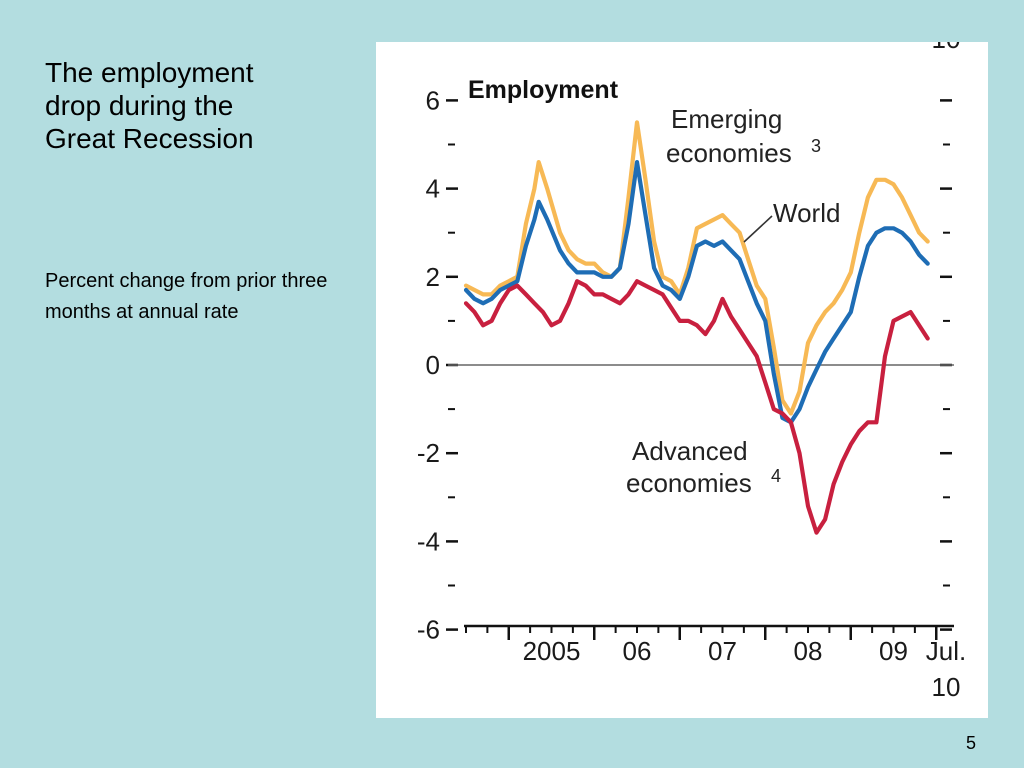 The height and width of the screenshot is (768, 1024). I want to click on series-label-advanced-superscript: 4, so click(776, 476).